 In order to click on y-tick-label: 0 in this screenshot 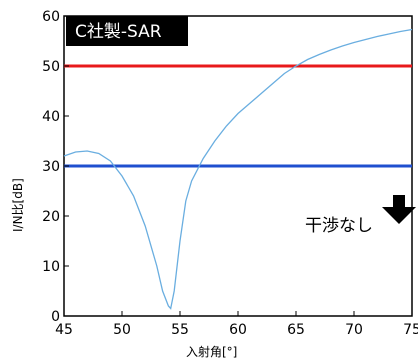, I will do `click(55, 317)`.